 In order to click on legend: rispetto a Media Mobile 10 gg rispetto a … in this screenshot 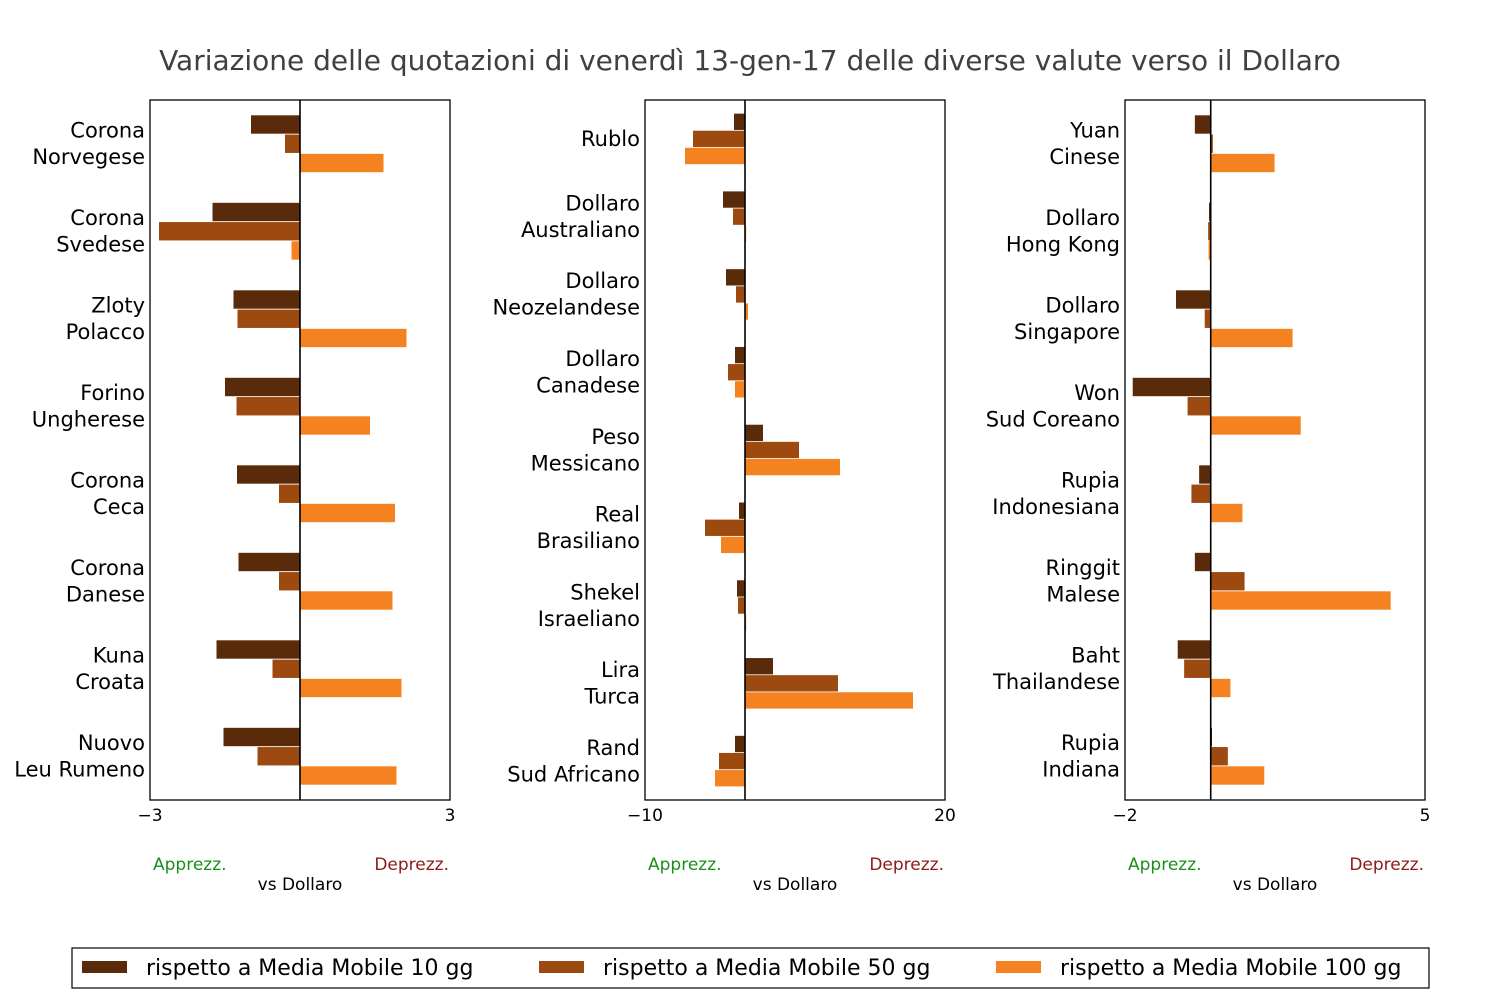, I will do `click(750, 968)`.